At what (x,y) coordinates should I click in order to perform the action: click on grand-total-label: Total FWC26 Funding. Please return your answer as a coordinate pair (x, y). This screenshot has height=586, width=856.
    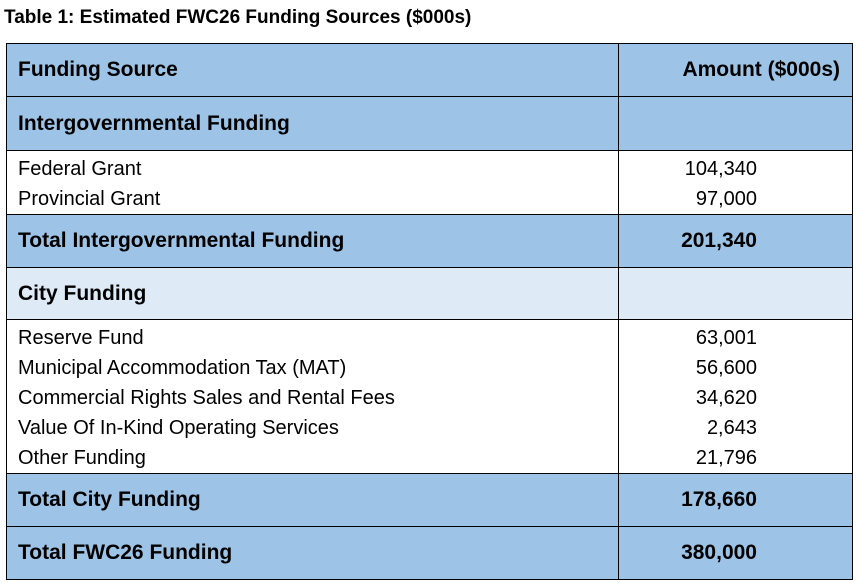
    Looking at the image, I should click on (312, 553).